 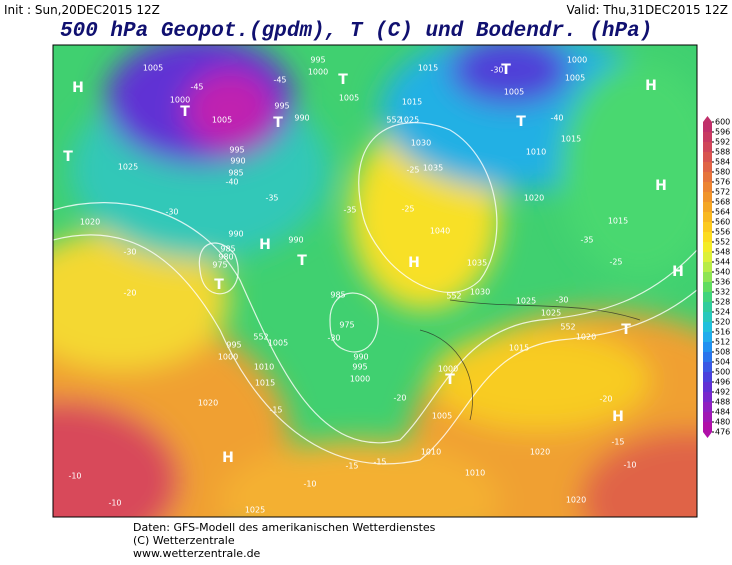 What do you see at coordinates (722, 272) in the screenshot?
I see `colorbar-label: 540` at bounding box center [722, 272].